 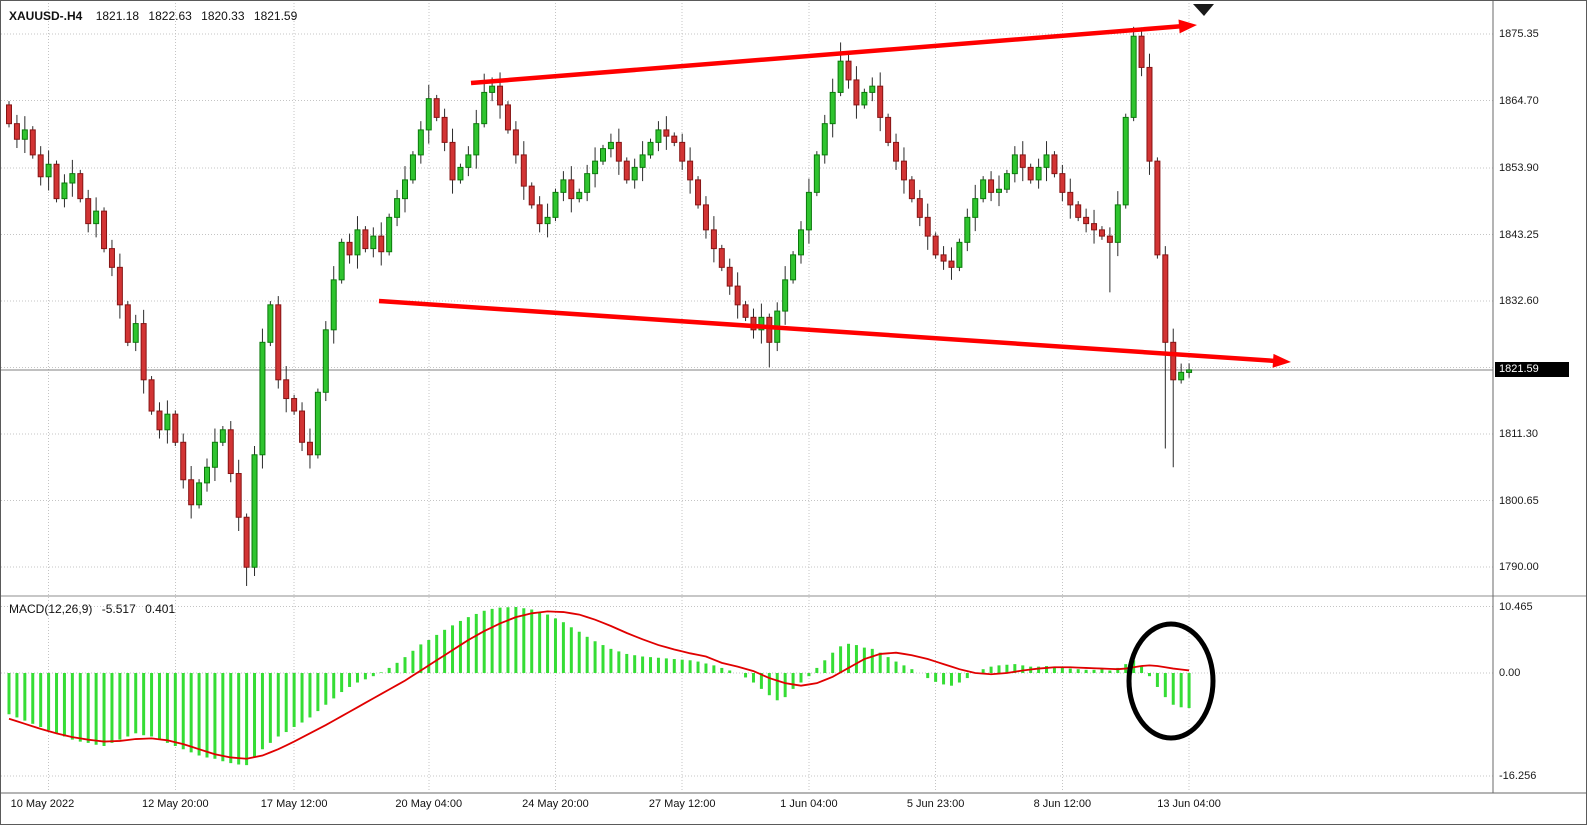 What do you see at coordinates (1519, 500) in the screenshot?
I see `price-axis-label: 1800.65` at bounding box center [1519, 500].